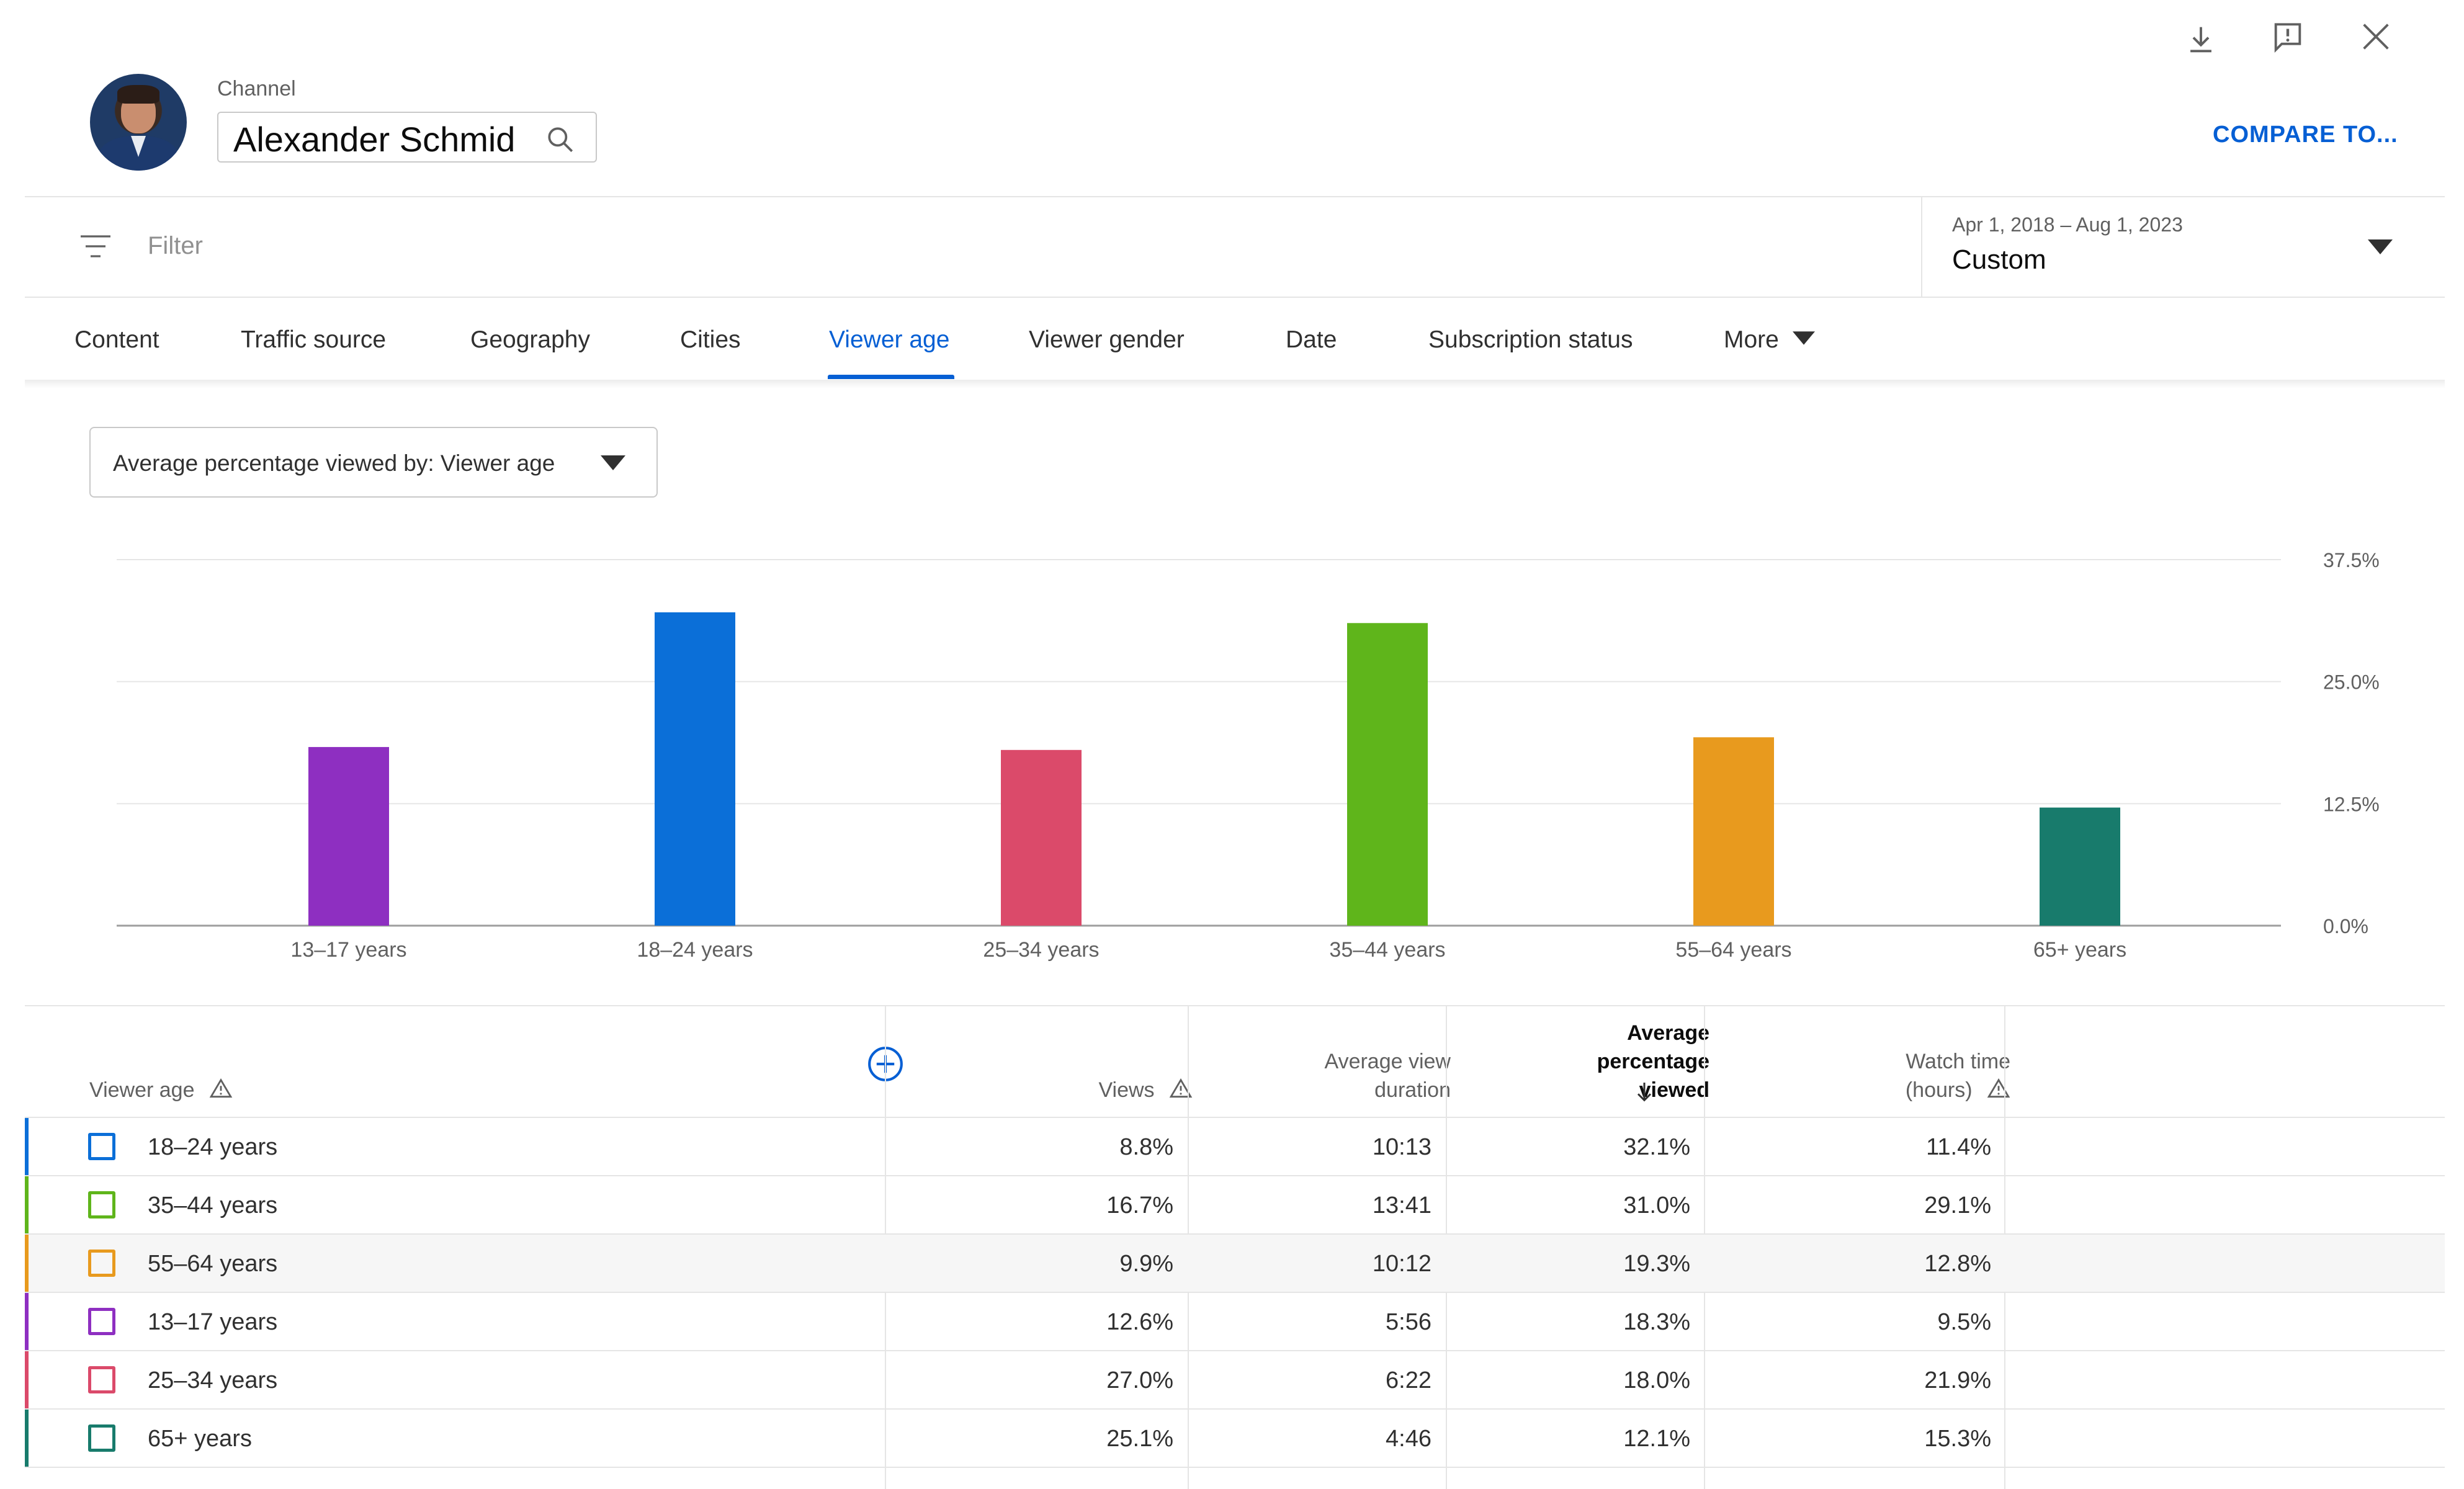 The width and height of the screenshot is (2464, 1489). What do you see at coordinates (1041, 950) in the screenshot?
I see `x-tick-label: 25–34 years` at bounding box center [1041, 950].